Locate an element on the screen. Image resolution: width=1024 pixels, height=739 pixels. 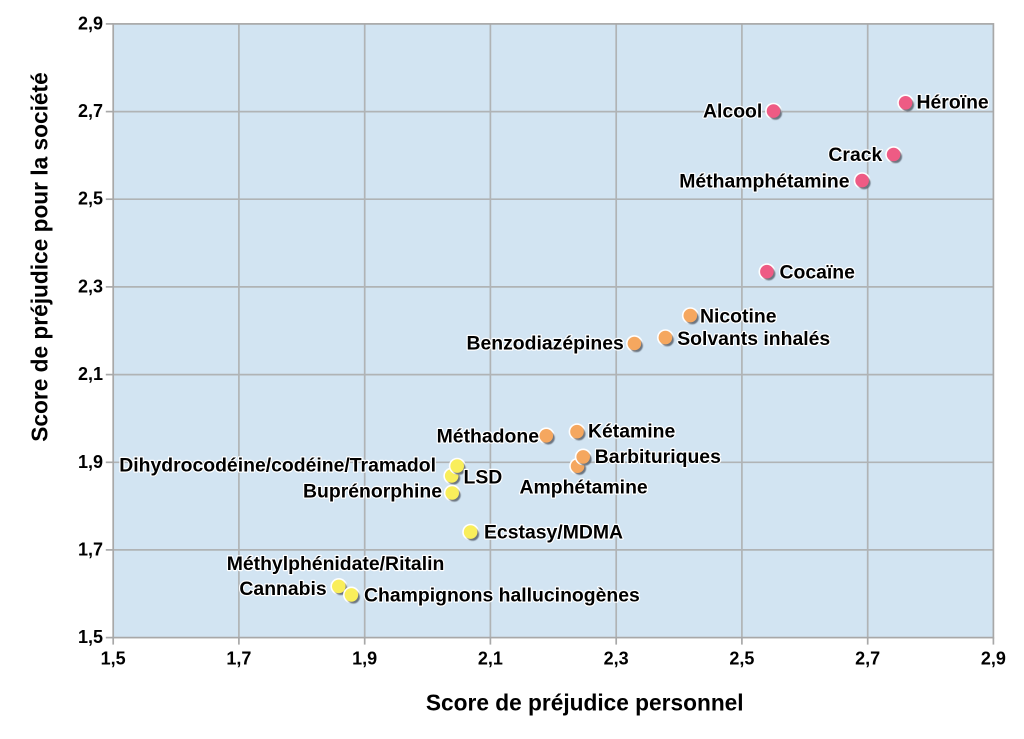
svg-text: Crack is located at coordinates (855, 155).